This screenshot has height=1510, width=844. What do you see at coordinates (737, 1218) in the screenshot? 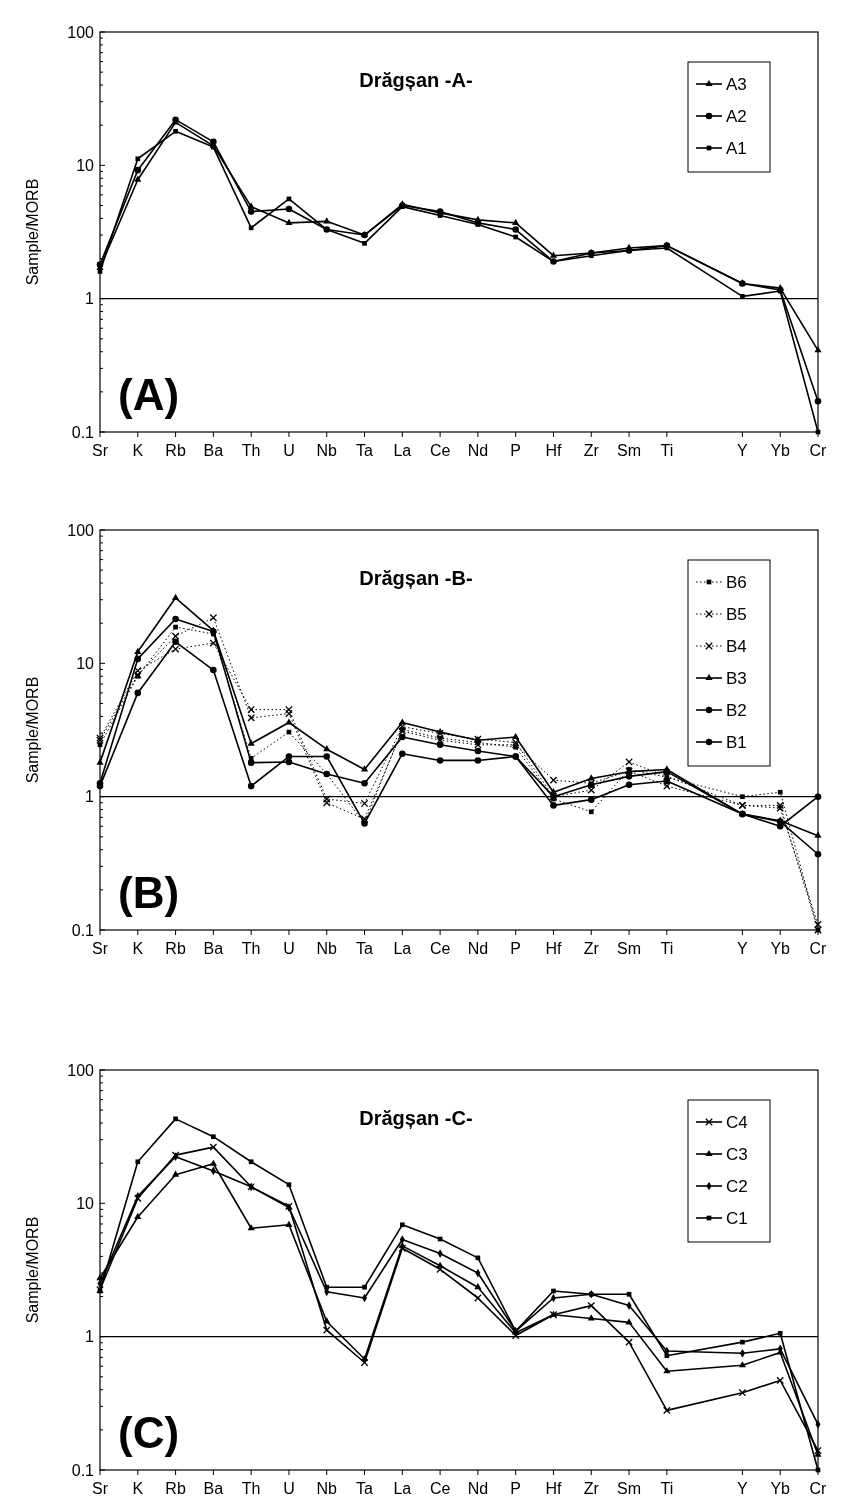
I see `legend-label: C1` at bounding box center [737, 1218].